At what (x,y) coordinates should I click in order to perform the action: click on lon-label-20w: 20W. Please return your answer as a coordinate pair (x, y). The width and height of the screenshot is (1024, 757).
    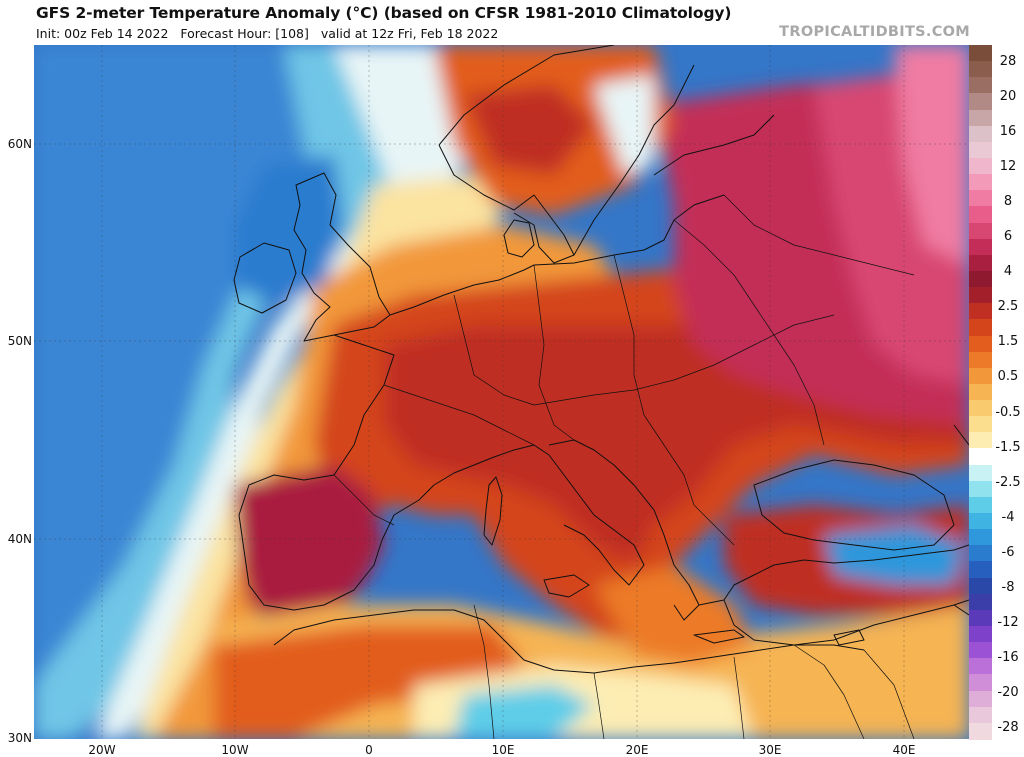
    Looking at the image, I should click on (102, 750).